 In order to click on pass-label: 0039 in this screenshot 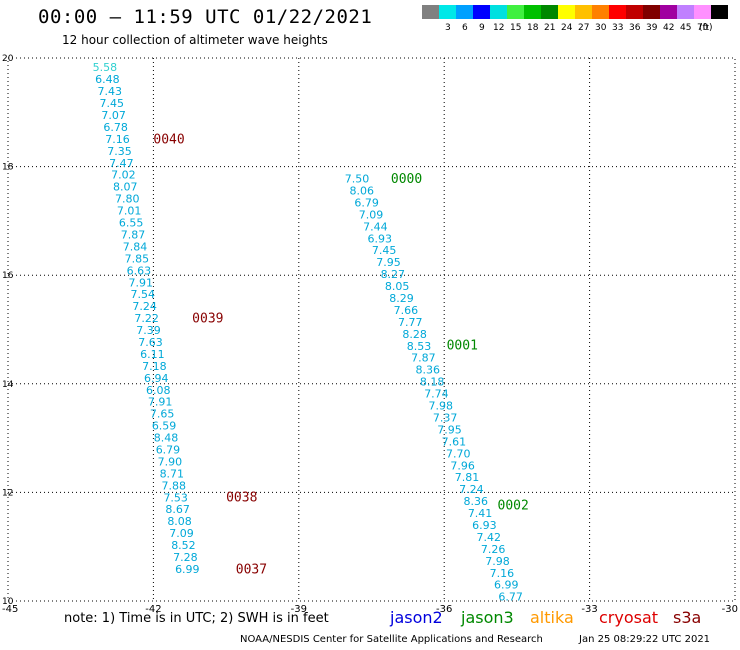, I will do `click(207, 319)`.